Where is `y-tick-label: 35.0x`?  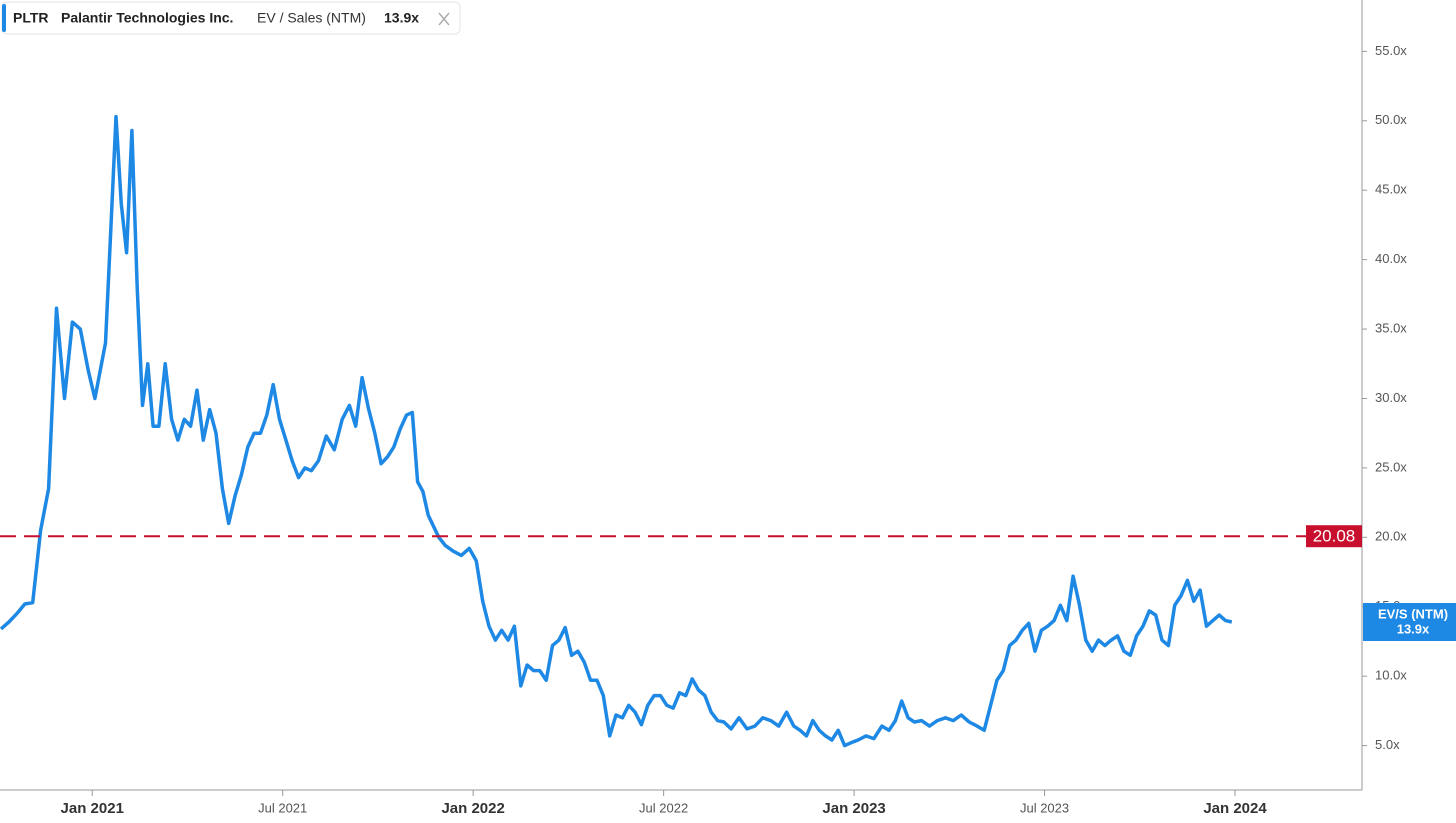
y-tick-label: 35.0x is located at coordinates (1391, 327).